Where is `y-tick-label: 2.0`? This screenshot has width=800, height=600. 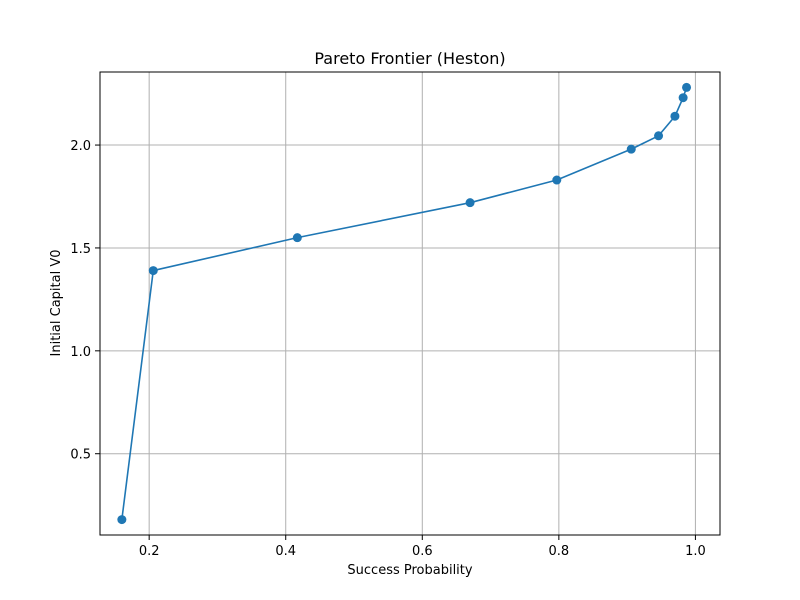
y-tick-label: 2.0 is located at coordinates (80, 146).